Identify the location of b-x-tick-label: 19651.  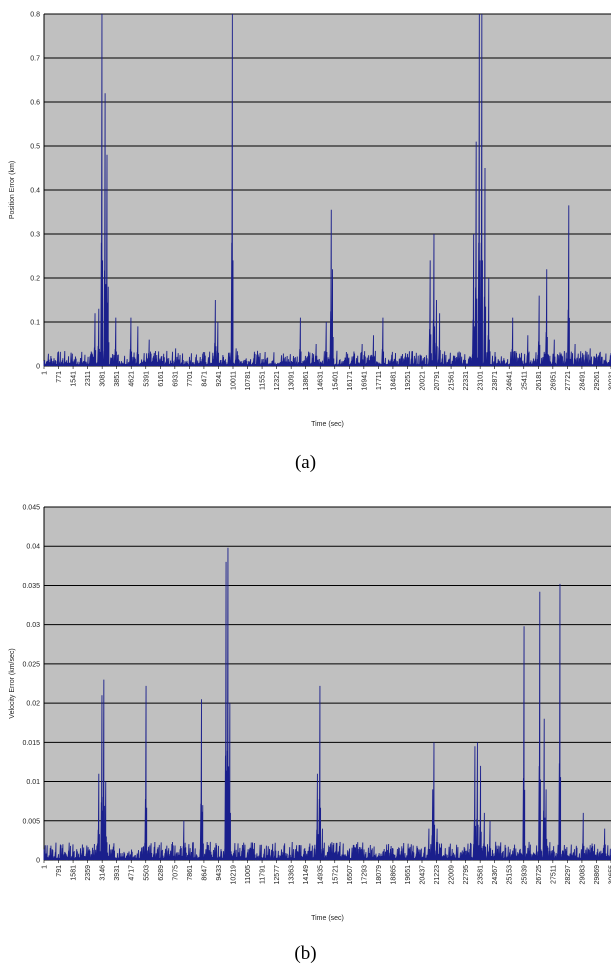
(408, 875).